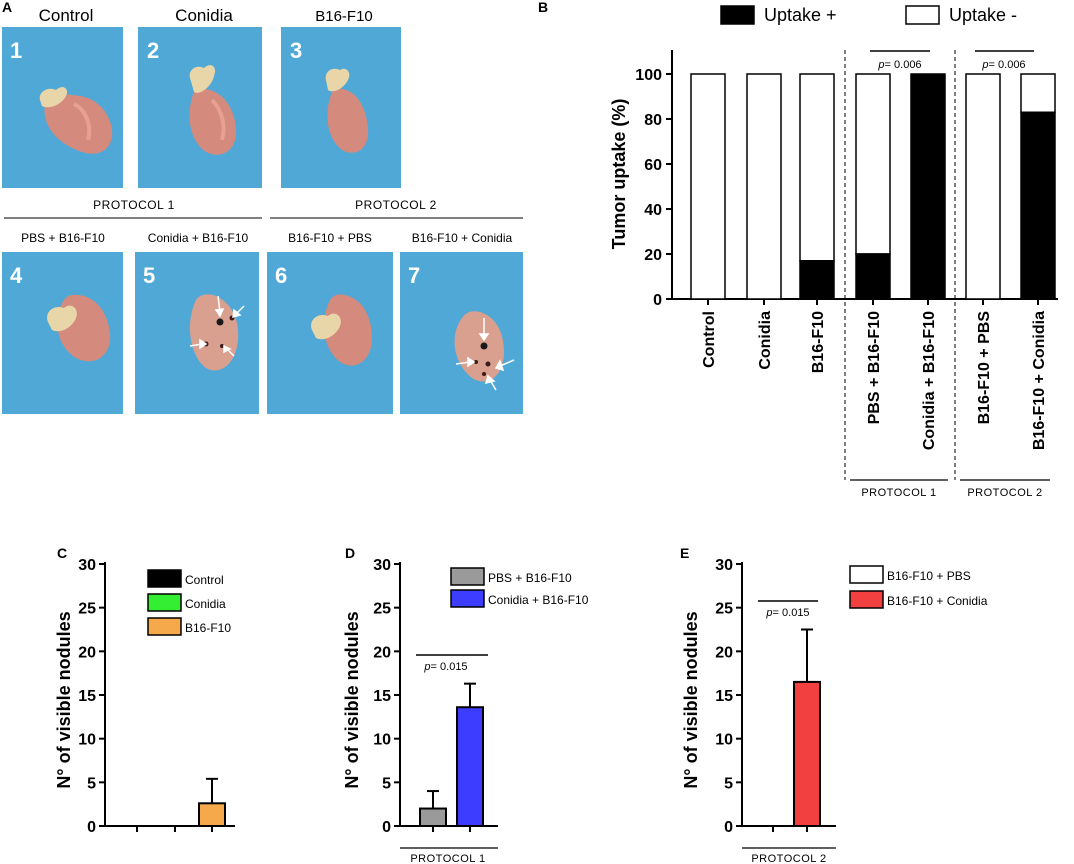 This screenshot has height=864, width=1074. I want to click on photo-1: 1, so click(62, 107).